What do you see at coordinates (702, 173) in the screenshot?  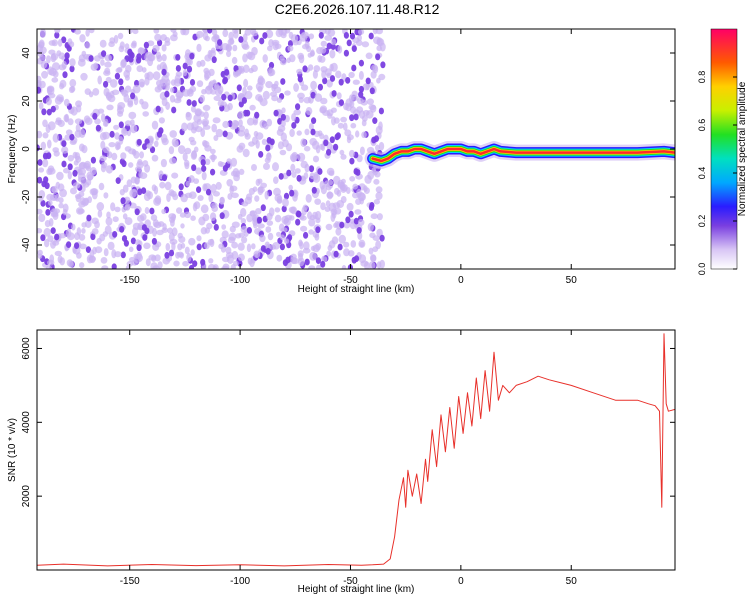 I see `colorbar-tick-label: 0.4` at bounding box center [702, 173].